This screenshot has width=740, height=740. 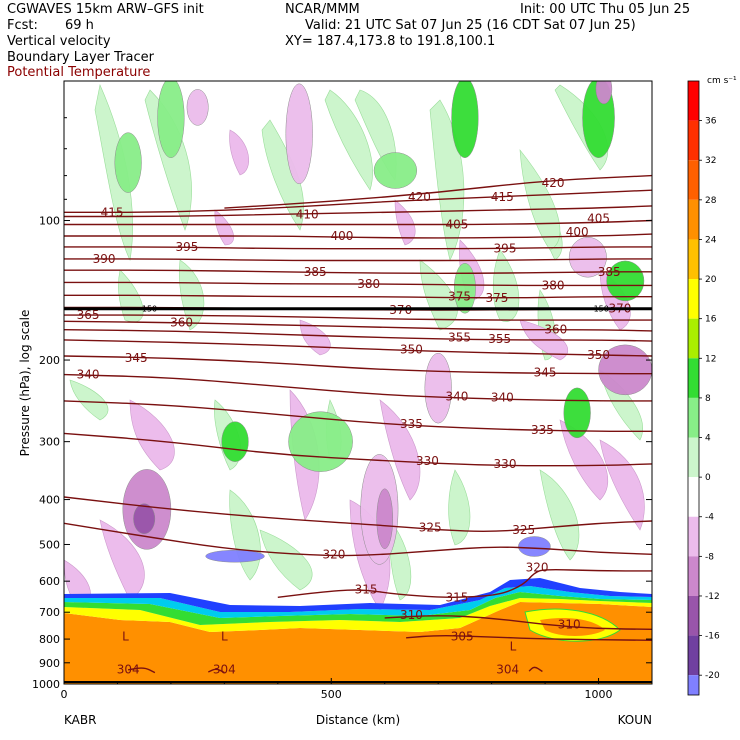 I want to click on colorbar-tick-label: -4, so click(x=709, y=518).